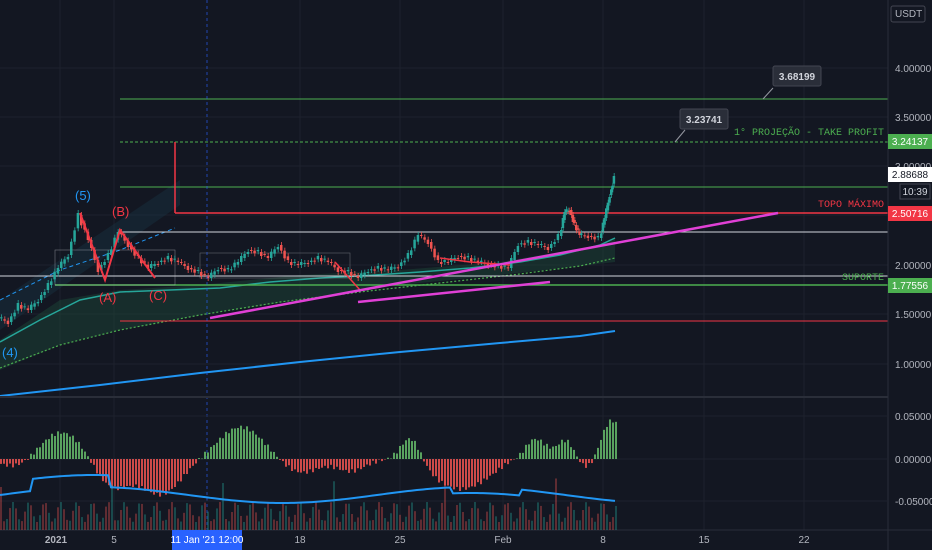  I want to click on callout-upper-box, so click(797, 76).